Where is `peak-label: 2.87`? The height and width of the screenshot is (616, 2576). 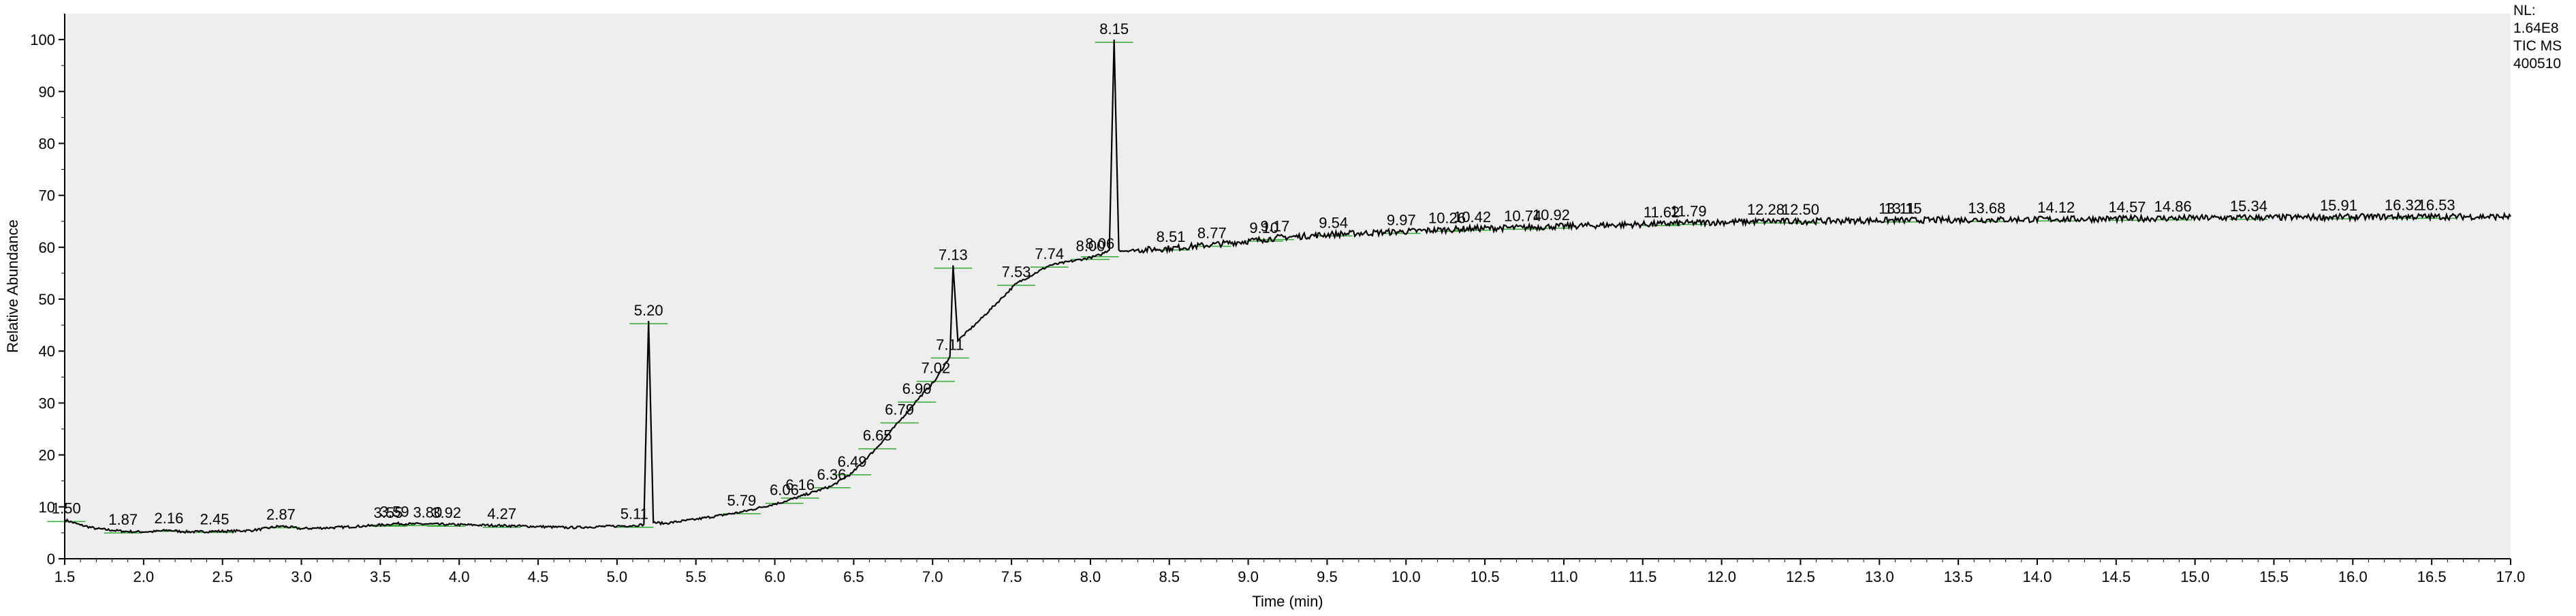
peak-label: 2.87 is located at coordinates (281, 514).